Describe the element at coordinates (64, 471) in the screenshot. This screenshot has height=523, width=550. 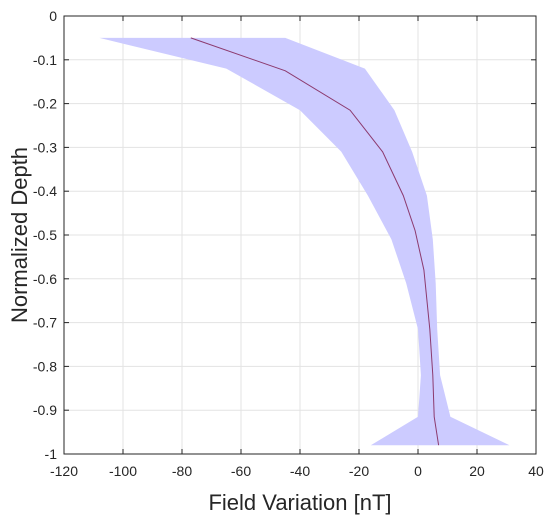
I see `x-tick-label: -120` at that location.